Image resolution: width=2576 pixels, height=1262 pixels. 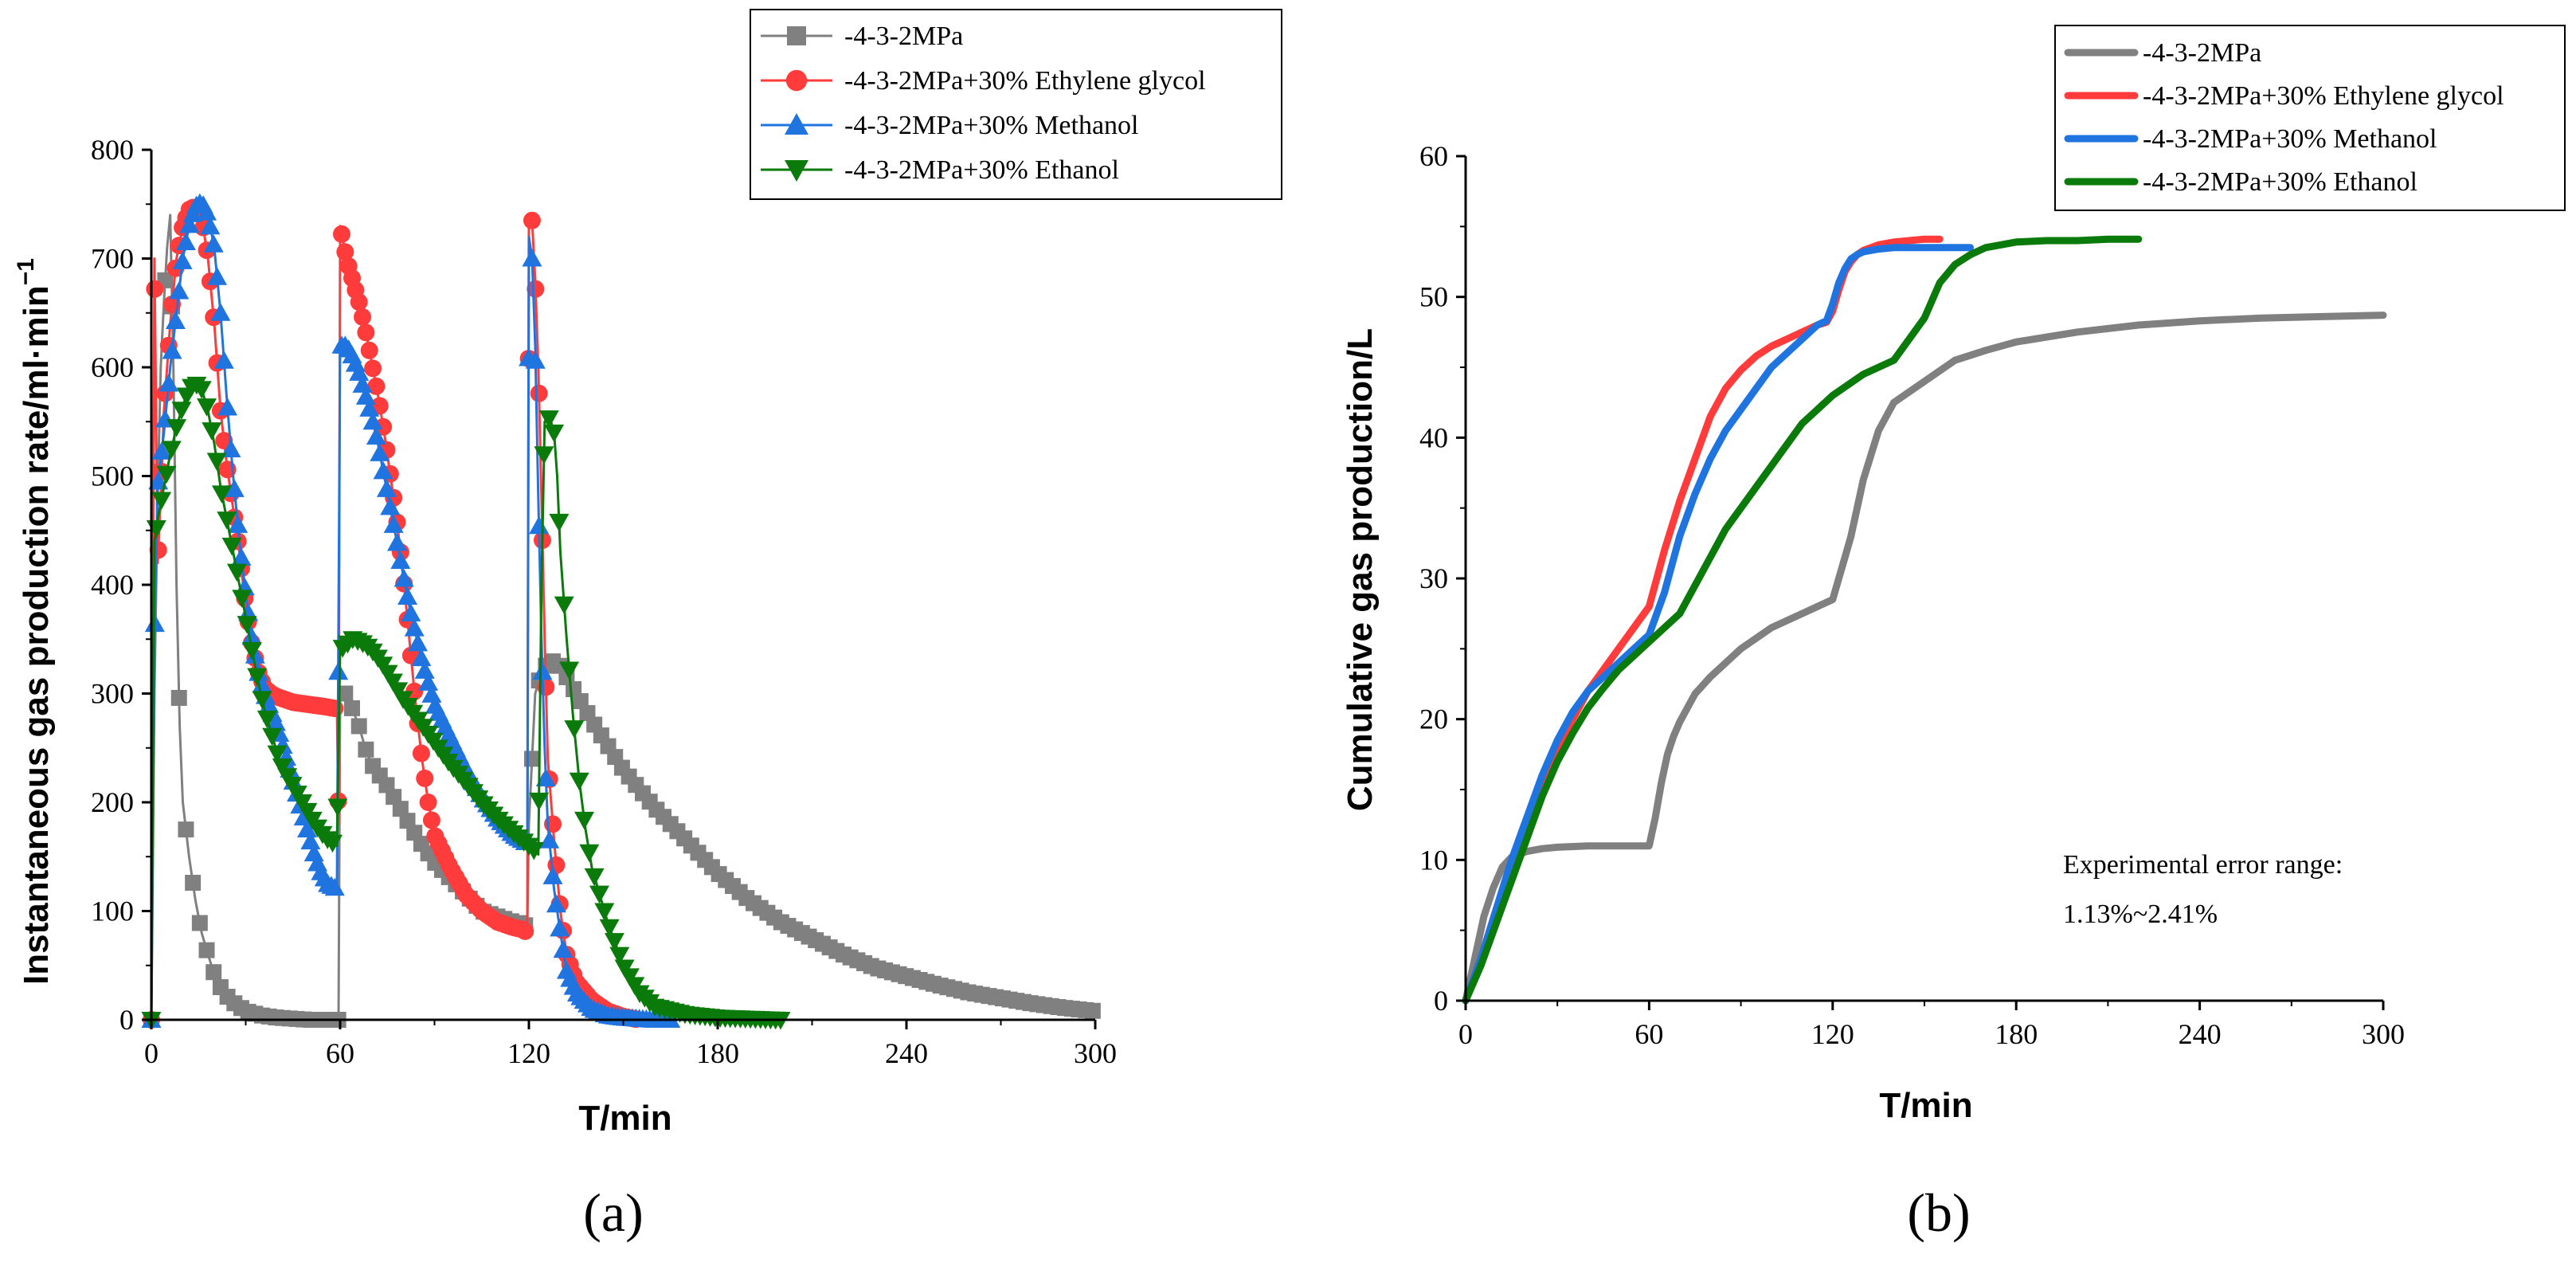 What do you see at coordinates (112, 477) in the screenshot?
I see `chart-a-y-tick-label: 500` at bounding box center [112, 477].